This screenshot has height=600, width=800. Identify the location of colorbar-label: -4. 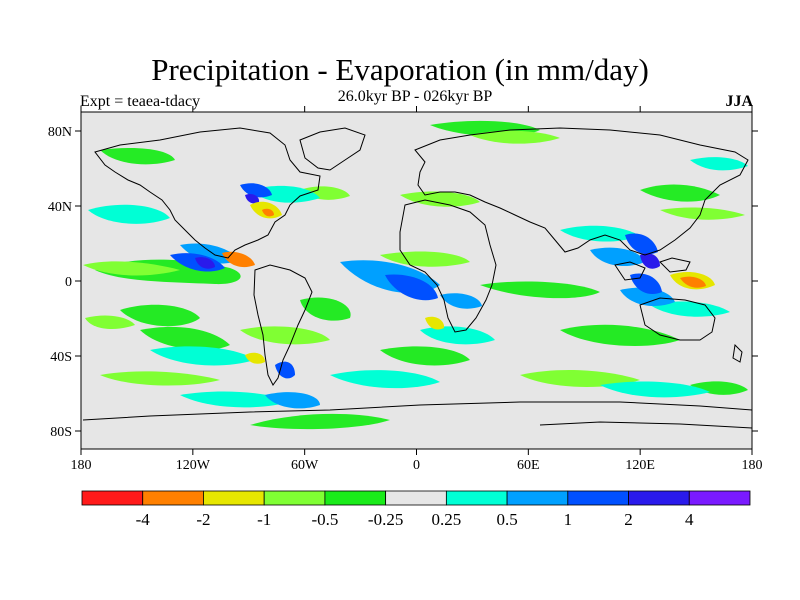
(143, 519).